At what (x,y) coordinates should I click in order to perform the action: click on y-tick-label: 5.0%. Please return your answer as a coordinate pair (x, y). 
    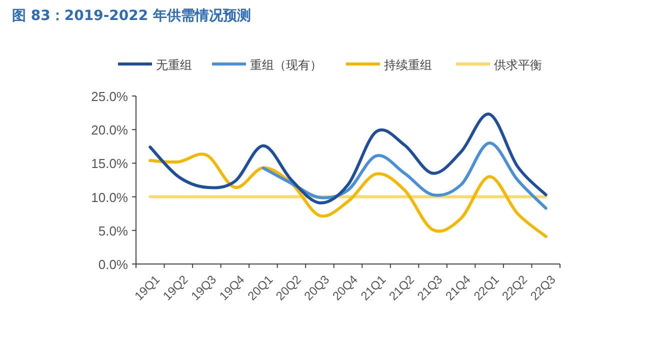
    Looking at the image, I should click on (113, 230).